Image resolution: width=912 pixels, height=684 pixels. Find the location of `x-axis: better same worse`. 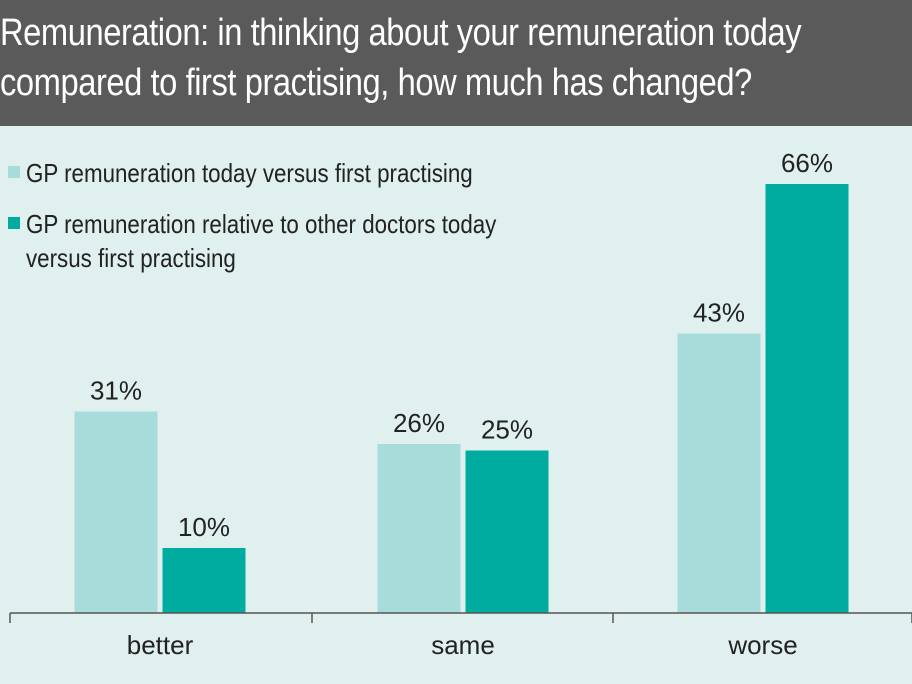

x-axis: better same worse is located at coordinates (460, 636).